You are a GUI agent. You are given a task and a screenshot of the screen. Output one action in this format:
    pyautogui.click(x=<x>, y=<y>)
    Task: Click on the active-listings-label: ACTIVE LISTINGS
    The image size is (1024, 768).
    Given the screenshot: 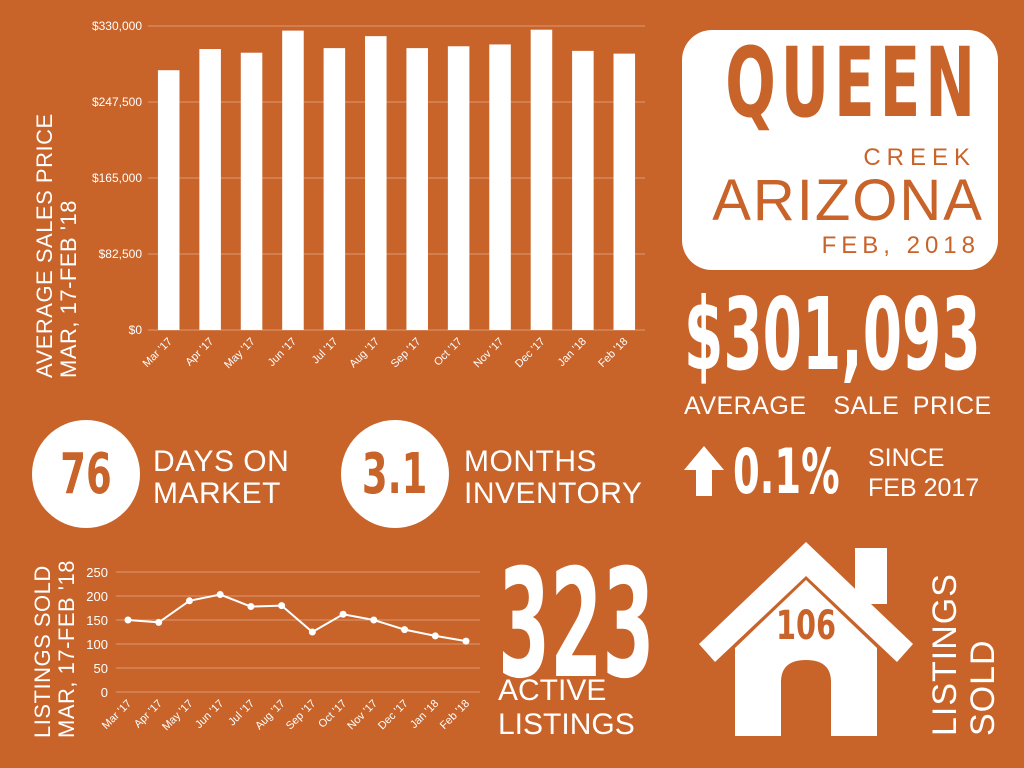 What is the action you would take?
    pyautogui.click(x=566, y=708)
    